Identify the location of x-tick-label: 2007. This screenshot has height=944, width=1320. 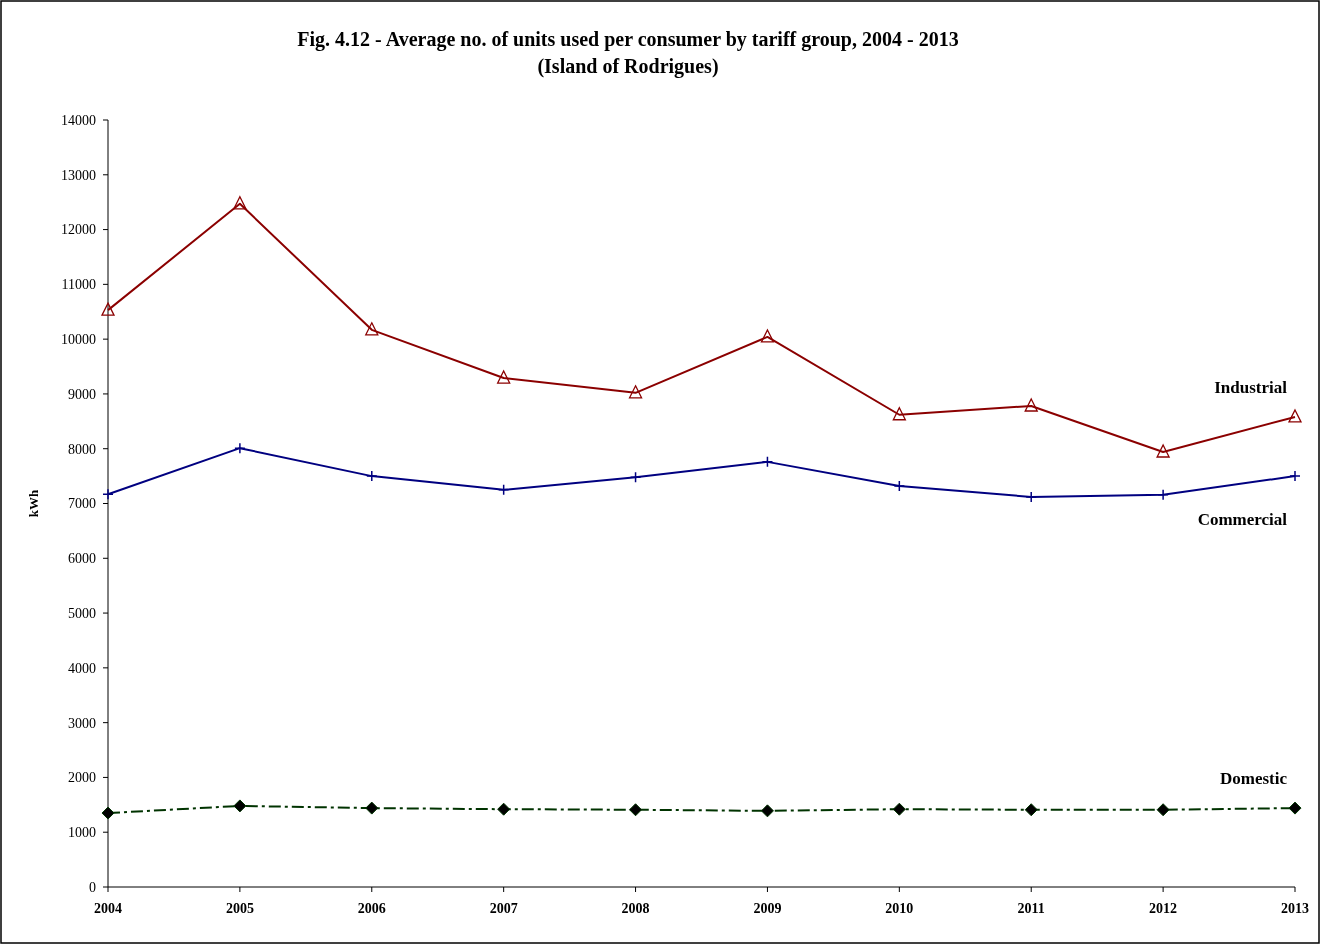
(503, 908).